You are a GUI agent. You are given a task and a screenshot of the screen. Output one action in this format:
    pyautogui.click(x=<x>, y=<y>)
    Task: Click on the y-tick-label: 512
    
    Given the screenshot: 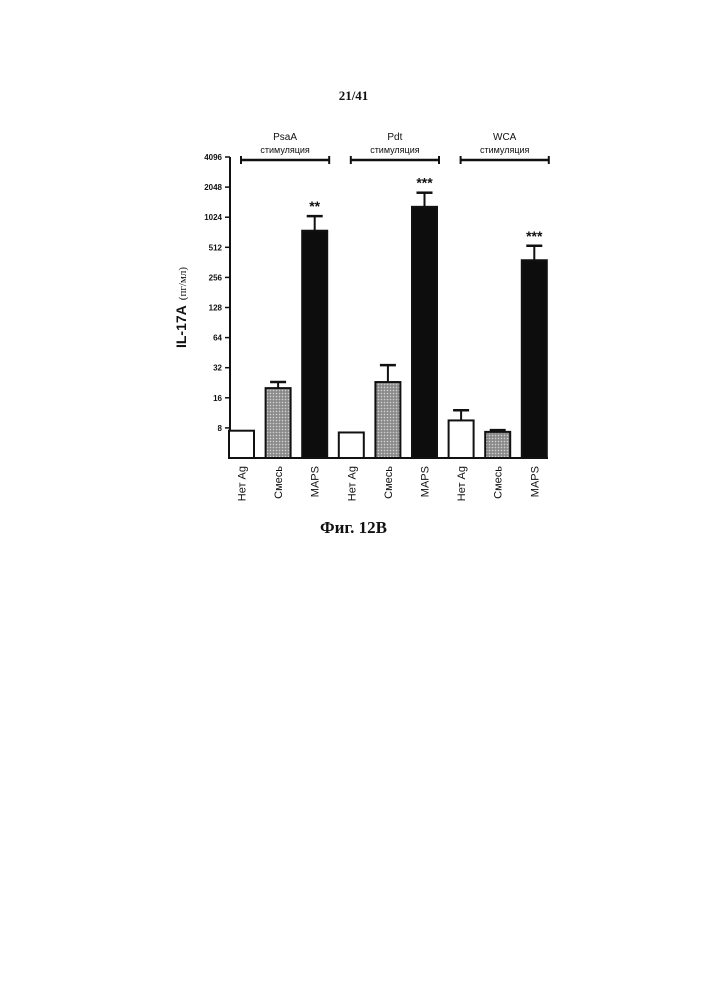 What is the action you would take?
    pyautogui.click(x=216, y=247)
    